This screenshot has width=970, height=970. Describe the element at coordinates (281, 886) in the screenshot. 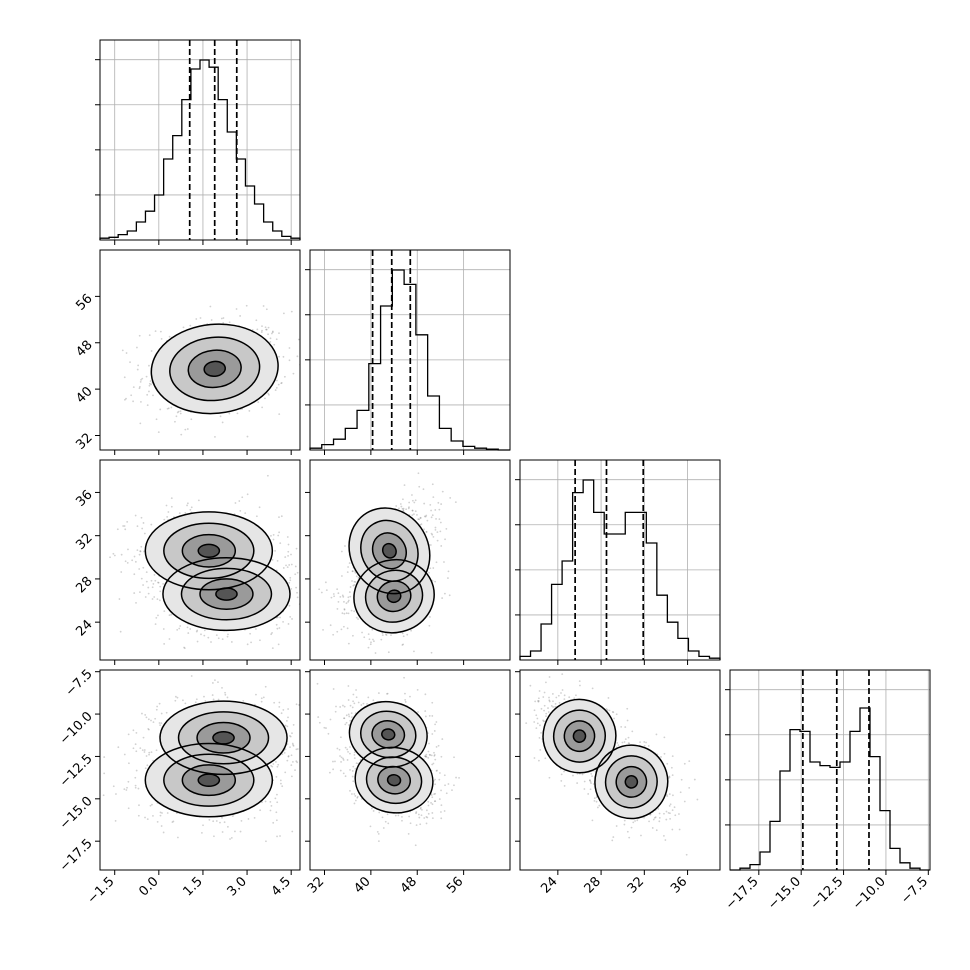

I see `x-tick-label: 4.5` at that location.